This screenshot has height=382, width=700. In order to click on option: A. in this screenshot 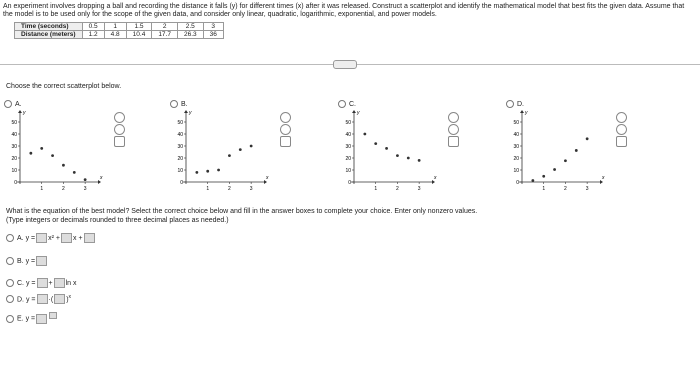, I will do `click(13, 104)`.